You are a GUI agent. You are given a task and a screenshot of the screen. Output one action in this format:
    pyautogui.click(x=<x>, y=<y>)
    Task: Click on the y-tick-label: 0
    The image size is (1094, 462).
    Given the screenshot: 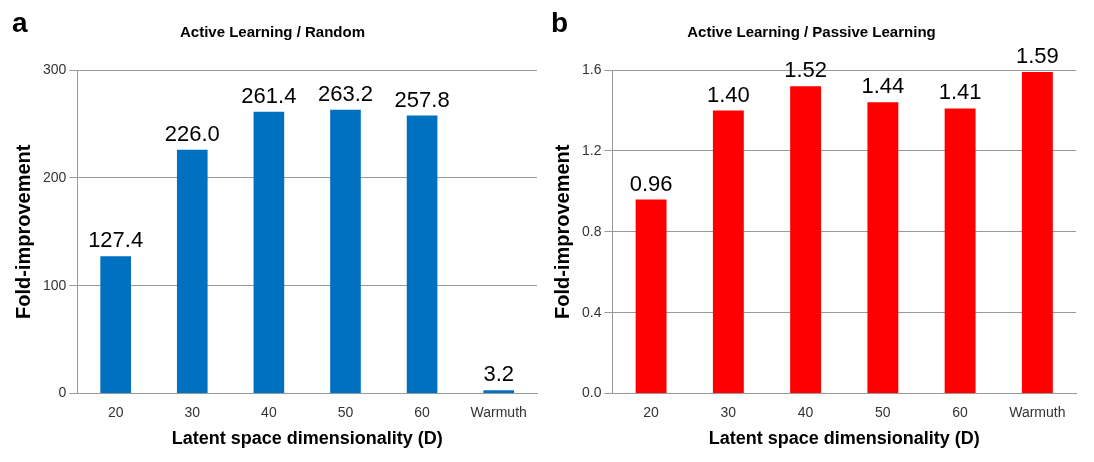 What is the action you would take?
    pyautogui.click(x=62, y=392)
    